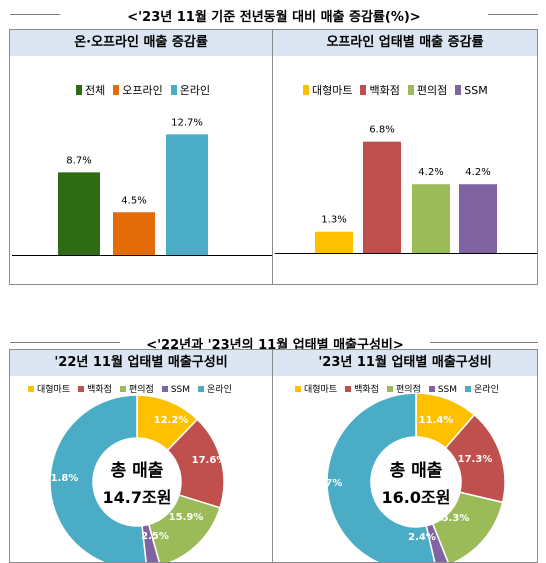  I want to click on bar-chart-2: 1.3% 6.8% 4.2% 4.2%, so click(406, 189).